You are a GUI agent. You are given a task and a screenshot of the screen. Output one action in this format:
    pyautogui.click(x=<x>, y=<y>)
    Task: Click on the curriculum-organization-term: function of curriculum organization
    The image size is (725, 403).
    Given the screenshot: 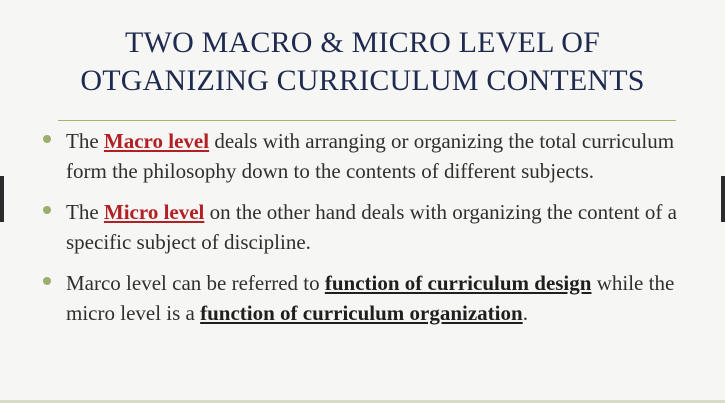 What is the action you would take?
    pyautogui.click(x=361, y=313)
    